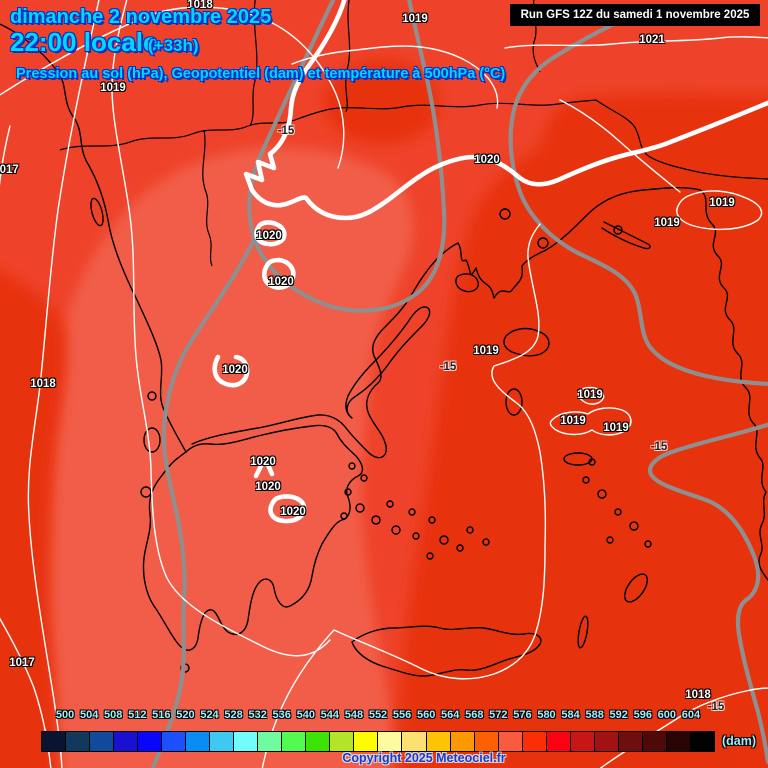 The height and width of the screenshot is (768, 768). Describe the element at coordinates (635, 15) in the screenshot. I see `run-info-label: Run GFS 12Z du samedi 1 novembre 2025` at that location.